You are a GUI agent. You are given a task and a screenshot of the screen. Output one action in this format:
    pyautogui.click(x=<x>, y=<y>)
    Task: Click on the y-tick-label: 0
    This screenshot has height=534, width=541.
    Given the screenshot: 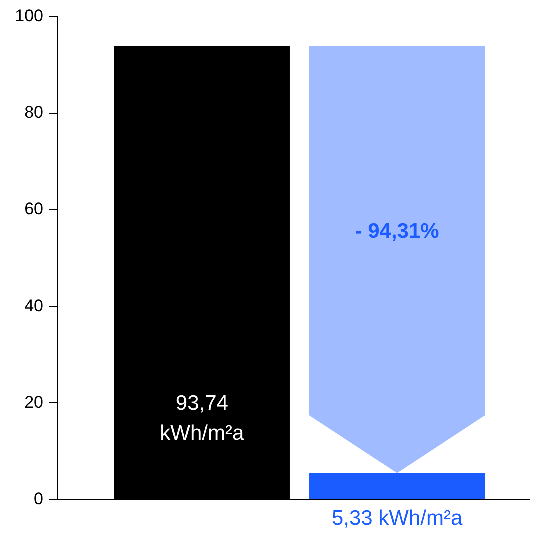 What is the action you would take?
    pyautogui.click(x=39, y=499)
    